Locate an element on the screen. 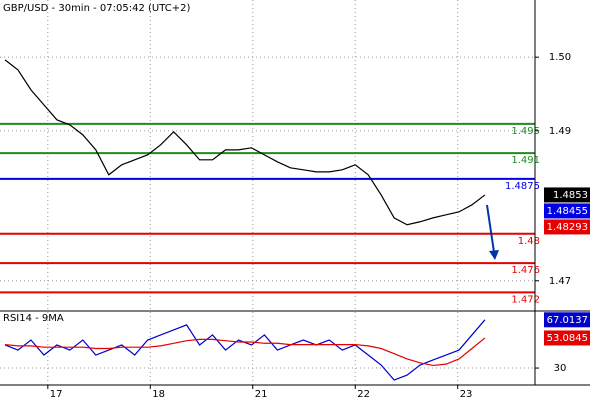 Image resolution: width=590 pixels, height=400 pixels. y-tick-label: 1.49 is located at coordinates (560, 131).